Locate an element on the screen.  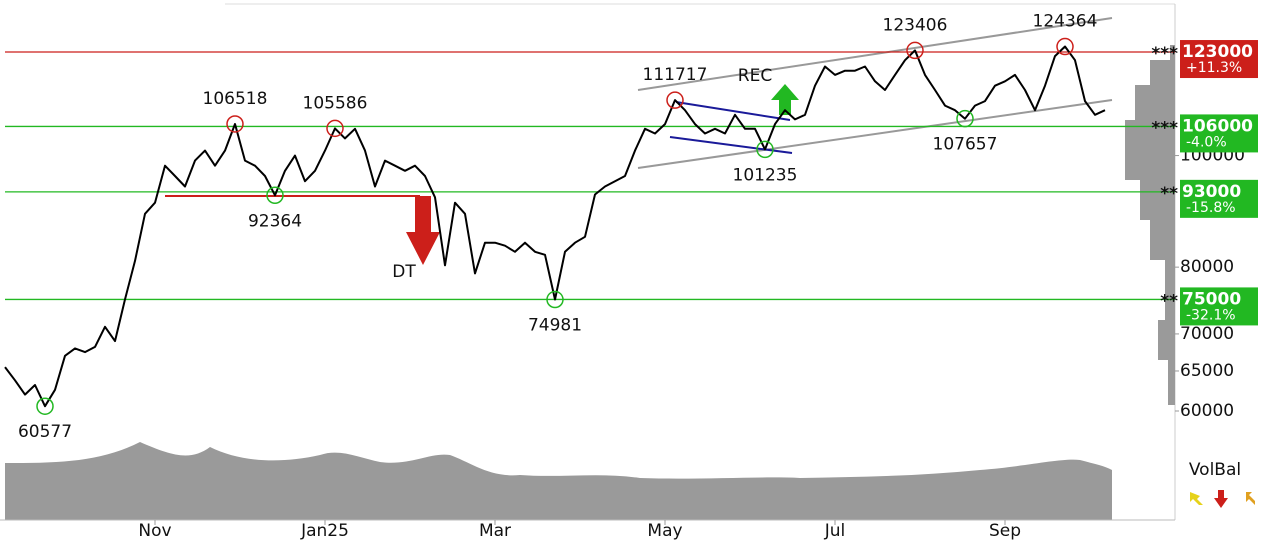
channel-lower is located at coordinates (875, 134).